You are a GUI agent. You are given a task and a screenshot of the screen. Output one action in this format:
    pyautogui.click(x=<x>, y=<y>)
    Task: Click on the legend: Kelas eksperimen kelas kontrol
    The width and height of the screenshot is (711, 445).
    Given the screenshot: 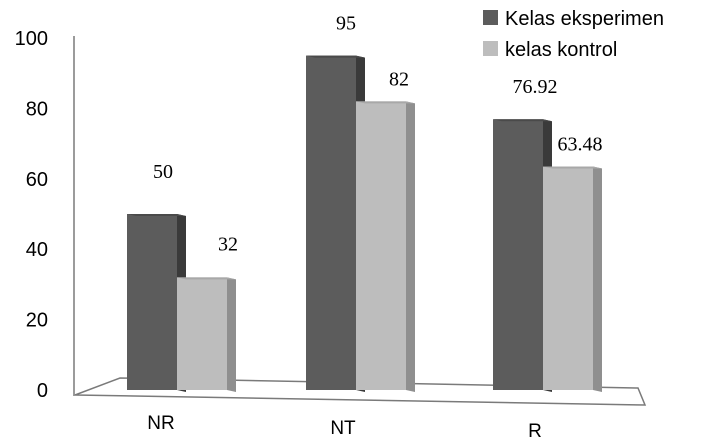 What is the action you would take?
    pyautogui.click(x=573, y=34)
    